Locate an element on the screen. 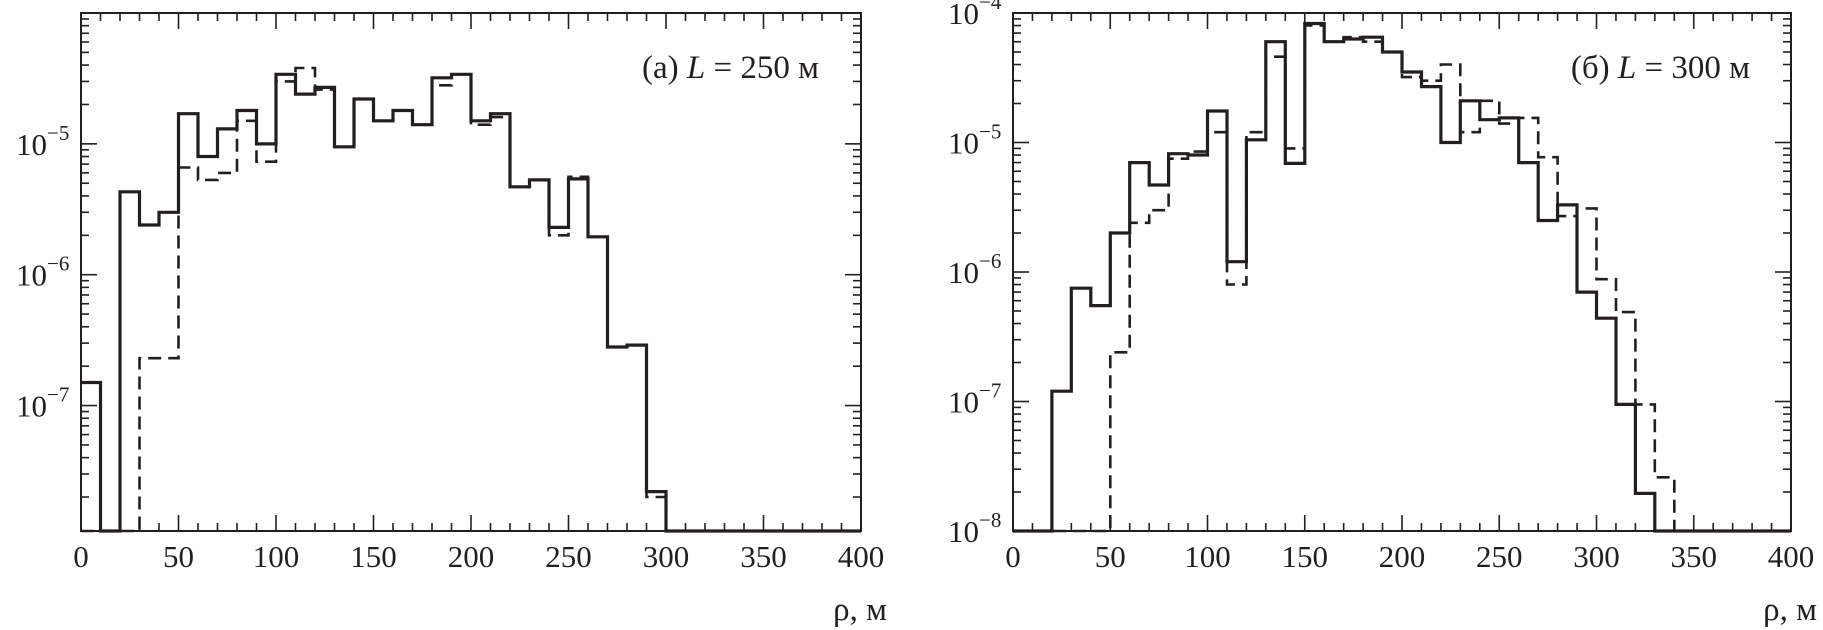 The height and width of the screenshot is (630, 1823). panel-b-x-tick-label: 50 is located at coordinates (1110, 556).